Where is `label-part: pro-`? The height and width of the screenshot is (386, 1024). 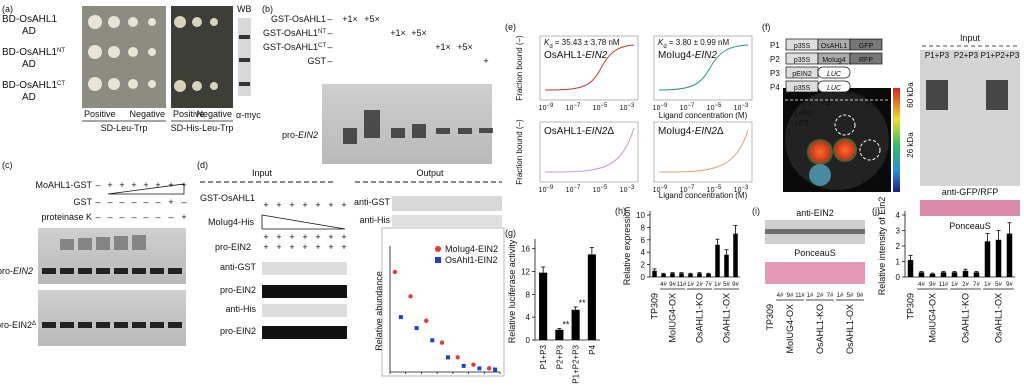
label-part: pro- is located at coordinates (290, 135).